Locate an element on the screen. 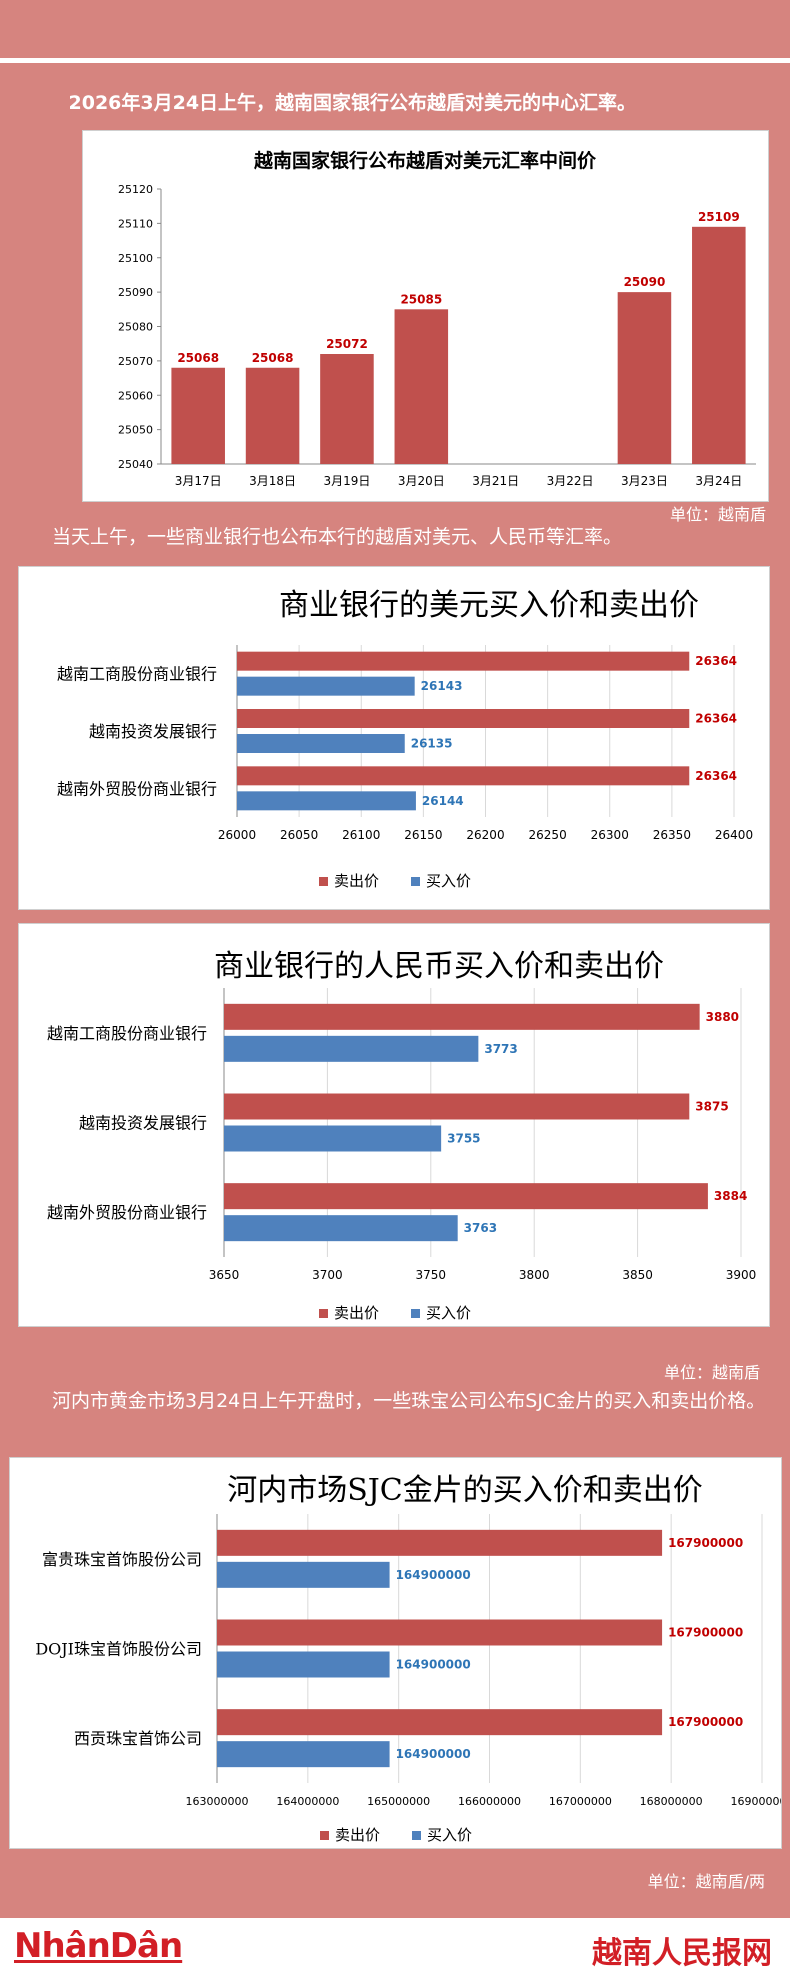 This screenshot has height=1975, width=790. x-tick-label: 168000000 is located at coordinates (671, 1801).